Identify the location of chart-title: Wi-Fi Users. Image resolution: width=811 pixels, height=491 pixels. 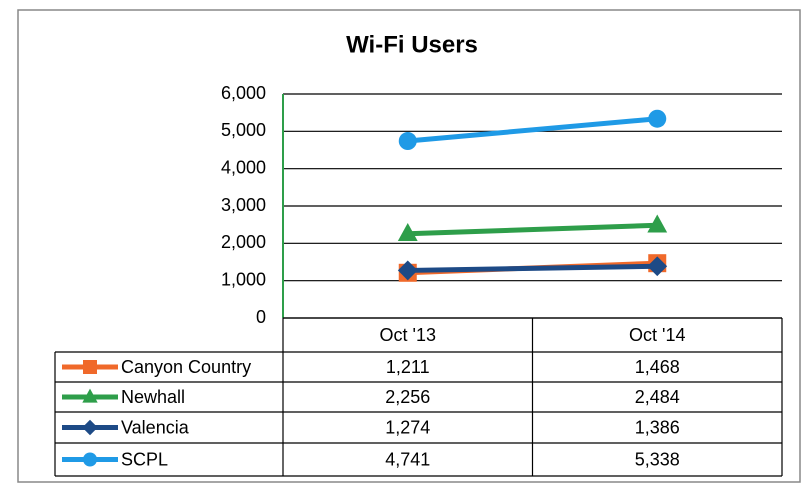
(412, 44).